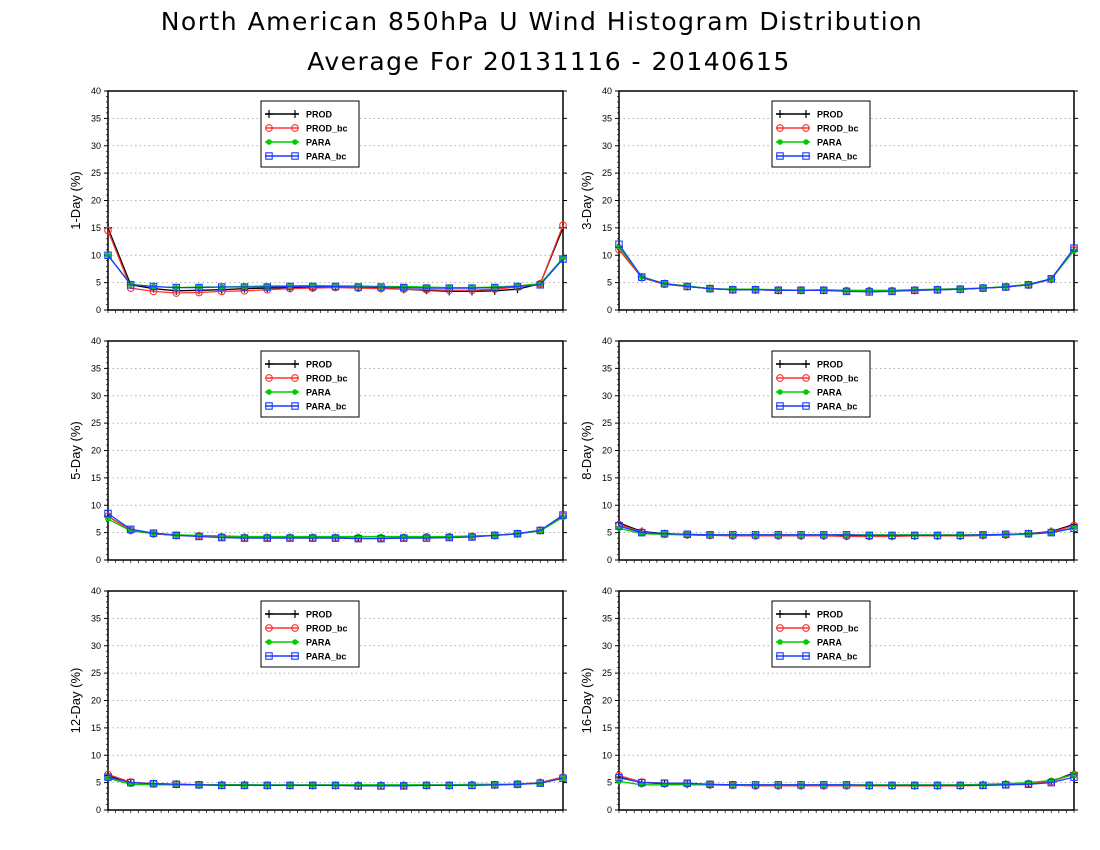 The width and height of the screenshot is (1100, 850). Describe the element at coordinates (318, 393) in the screenshot. I see `legend-entry-label: PARA` at that location.